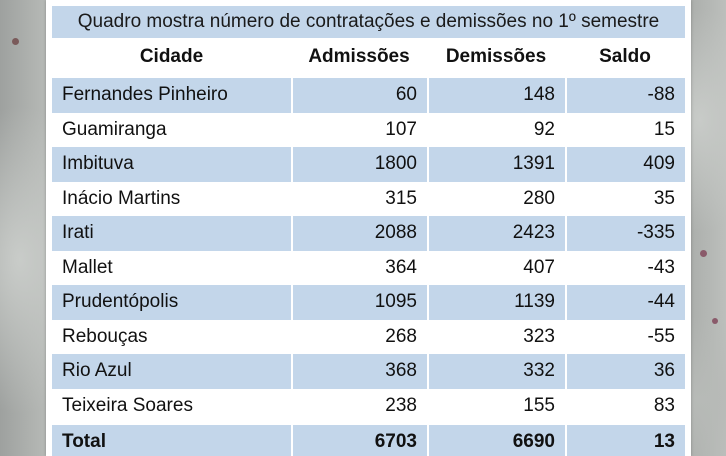  Describe the element at coordinates (496, 302) in the screenshot. I see `cell-dismissals: 1139` at that location.